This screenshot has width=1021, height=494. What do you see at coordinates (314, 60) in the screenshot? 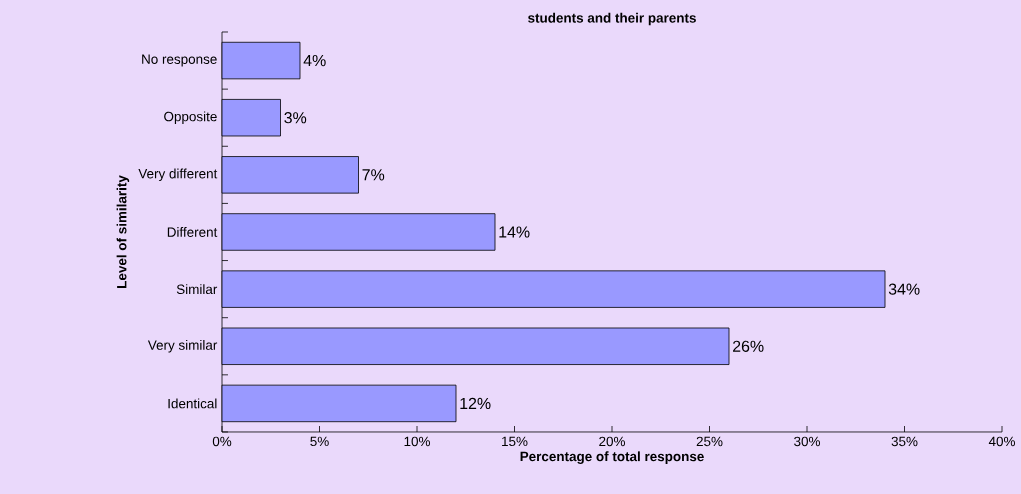
I see `data-label: 4%` at bounding box center [314, 60].